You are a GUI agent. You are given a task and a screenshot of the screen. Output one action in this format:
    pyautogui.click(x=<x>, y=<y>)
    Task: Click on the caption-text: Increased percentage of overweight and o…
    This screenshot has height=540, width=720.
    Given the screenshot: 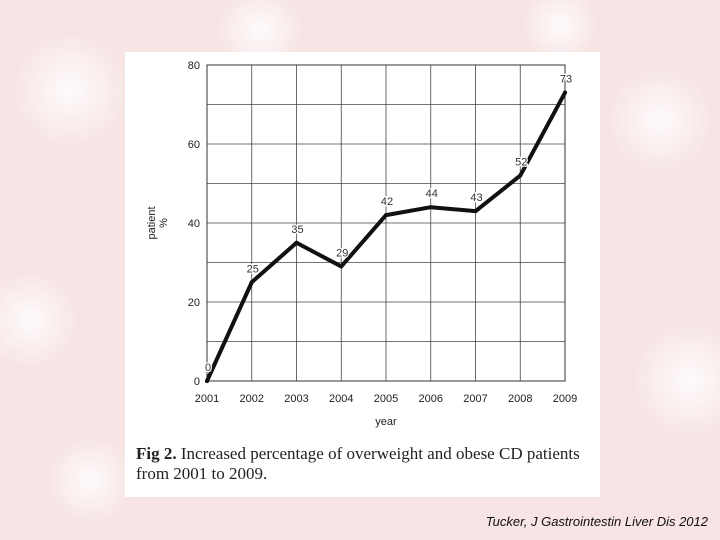 What is the action you would take?
    pyautogui.click(x=358, y=463)
    